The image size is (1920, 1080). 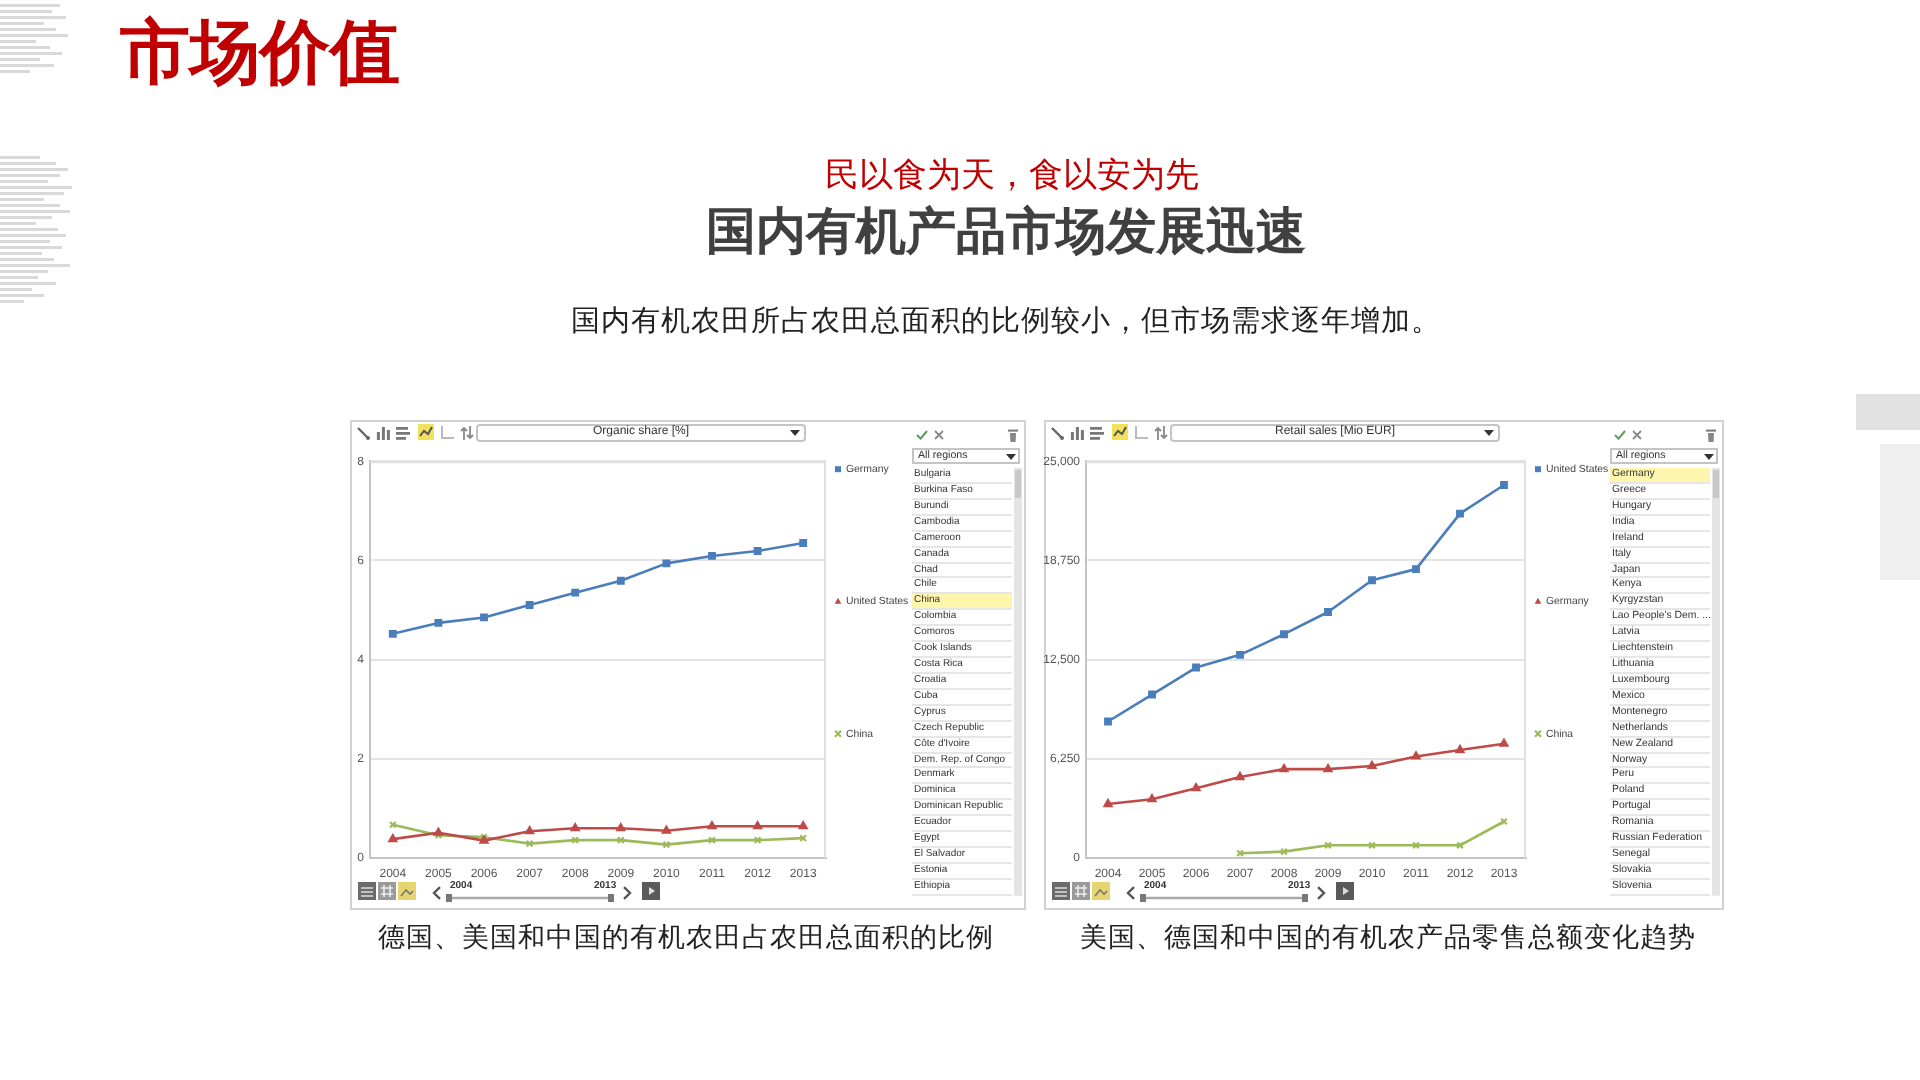 What do you see at coordinates (1388, 938) in the screenshot?
I see `text: 美国、德国和中国的有机农产品零售总额变化趋势` at bounding box center [1388, 938].